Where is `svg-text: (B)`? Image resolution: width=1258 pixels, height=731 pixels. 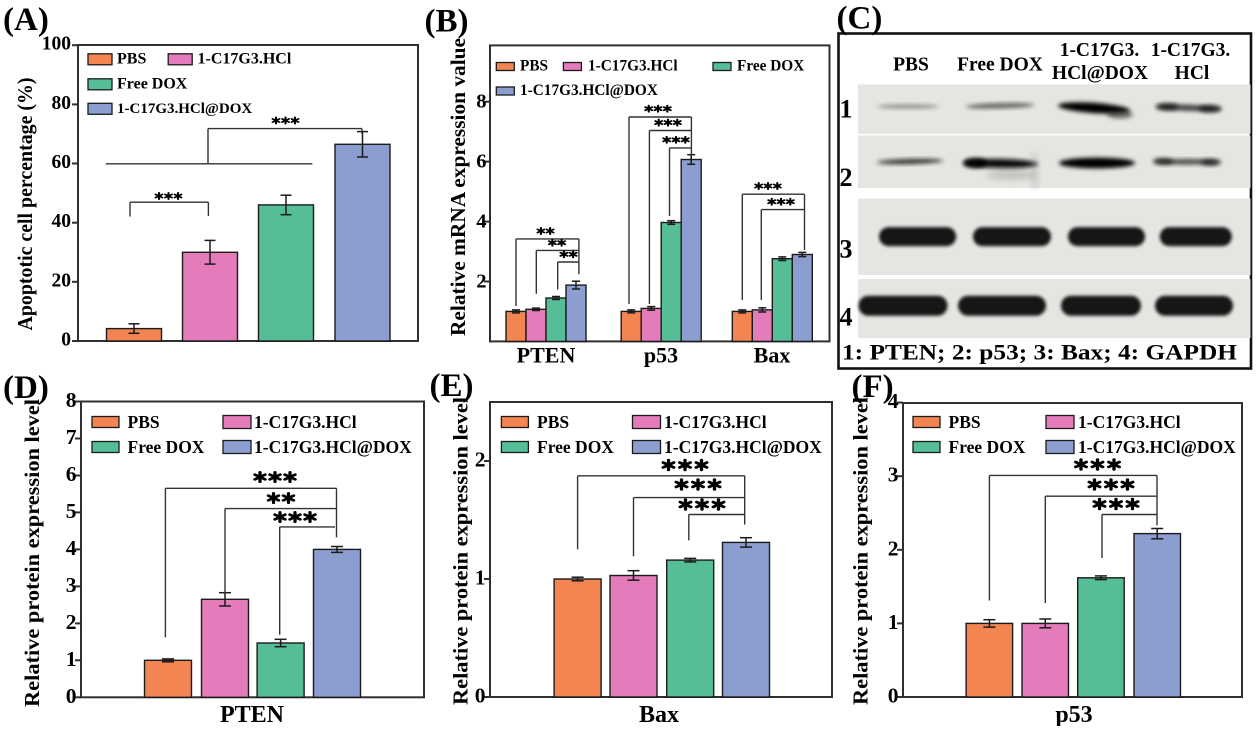
svg-text: (B) is located at coordinates (447, 22).